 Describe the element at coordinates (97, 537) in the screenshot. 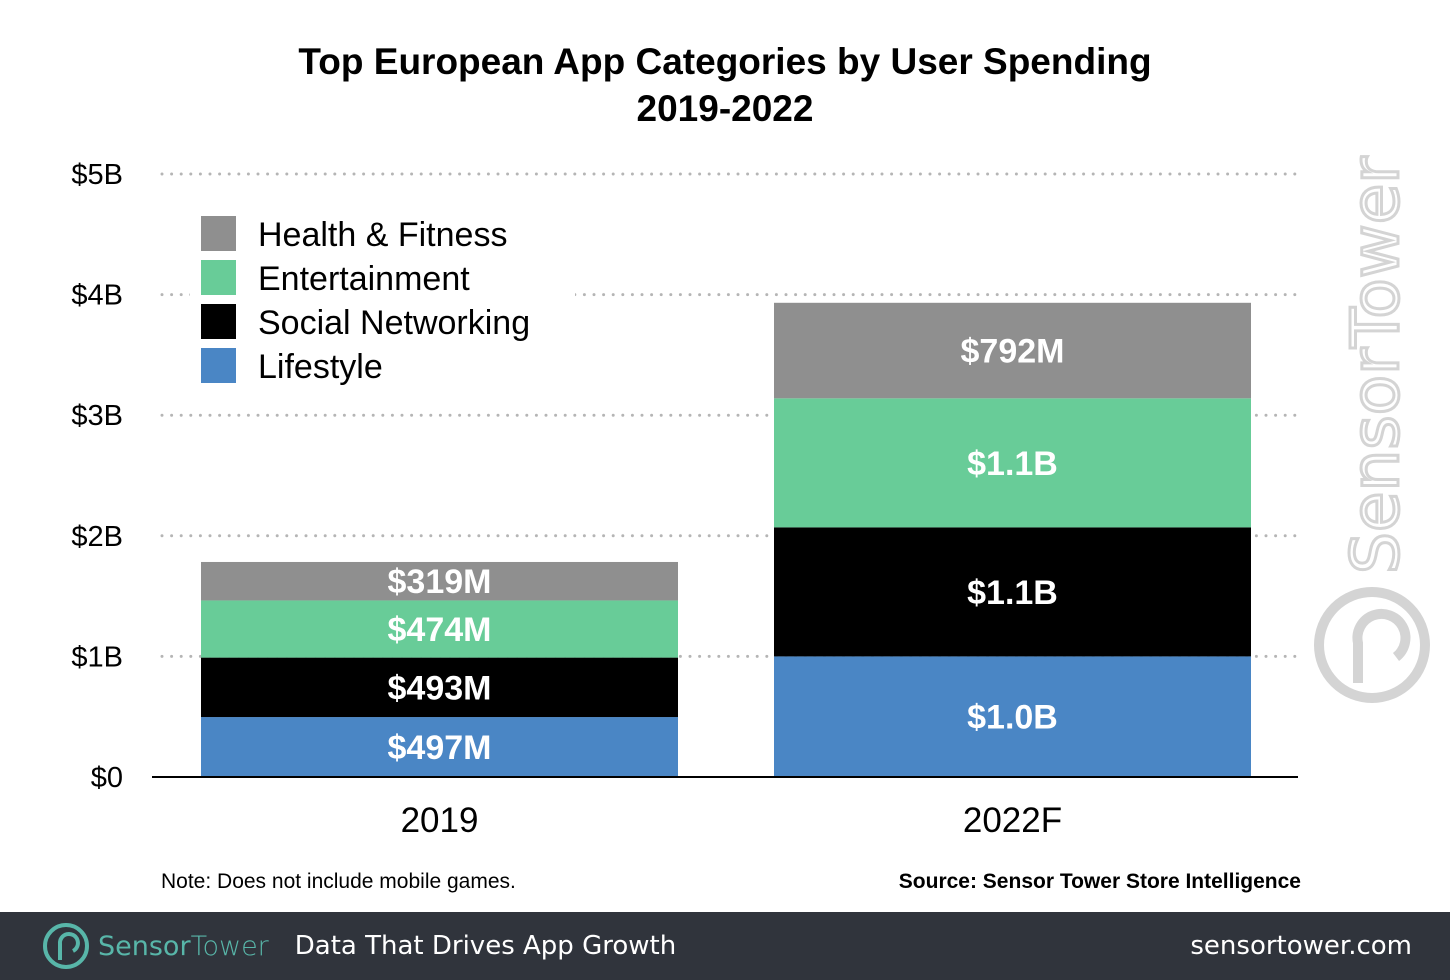

I see `y-tick-label: $2B` at that location.